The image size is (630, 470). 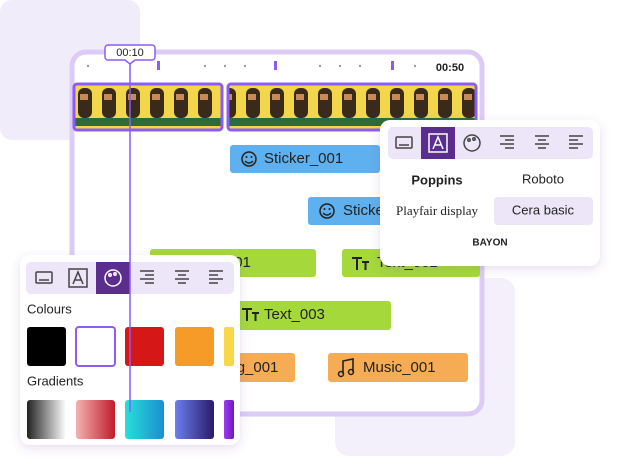 What do you see at coordinates (489, 243) in the screenshot?
I see `font-option: BAYON` at bounding box center [489, 243].